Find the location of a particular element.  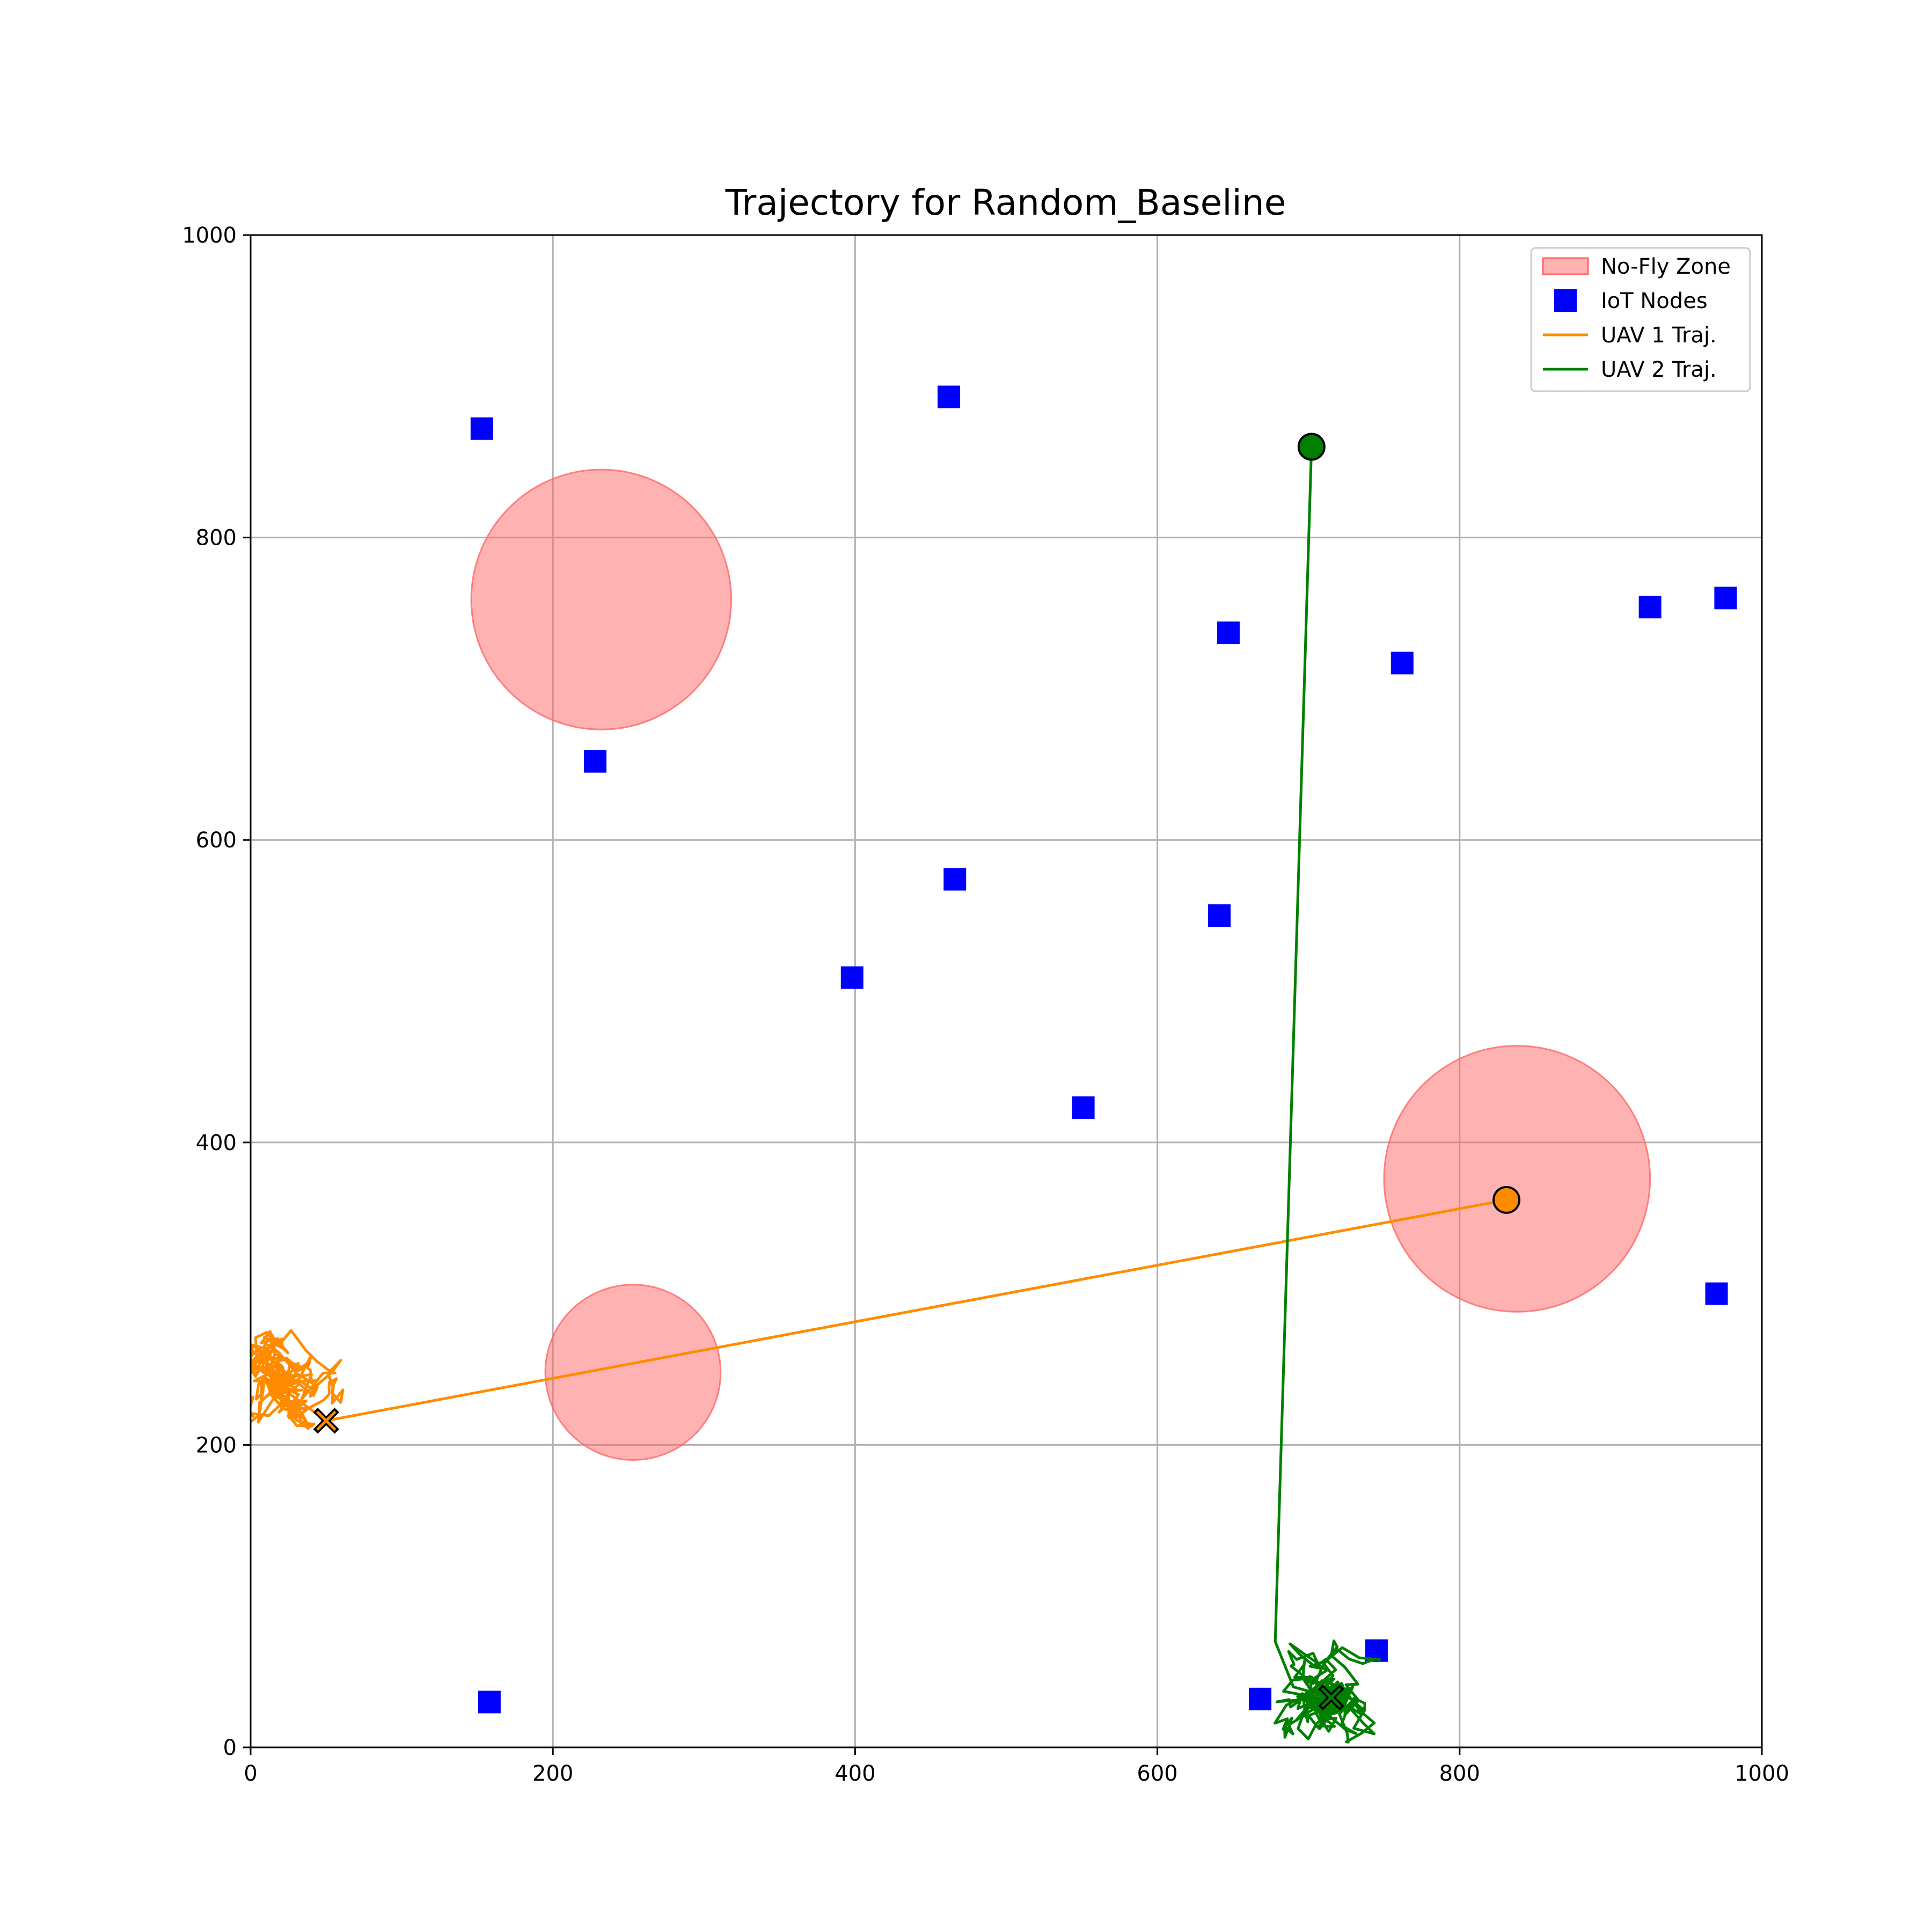

y-tick-label: 1000 is located at coordinates (209, 235).